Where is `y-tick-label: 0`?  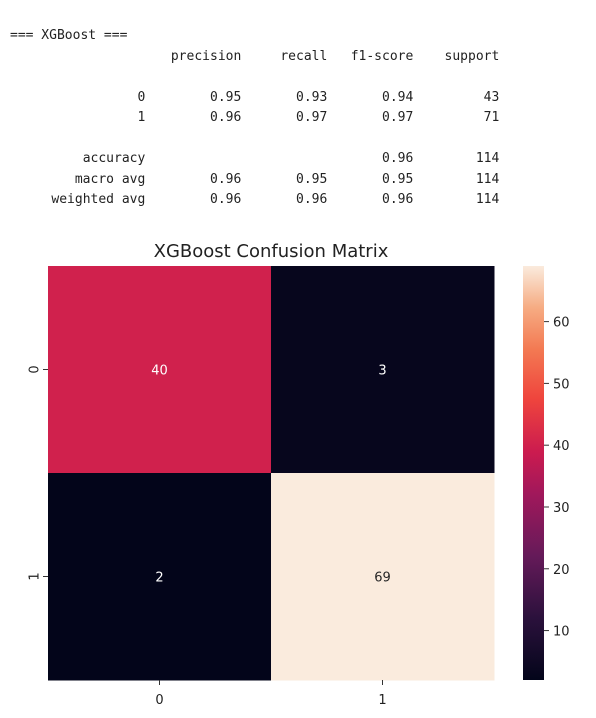 y-tick-label: 0 is located at coordinates (35, 369).